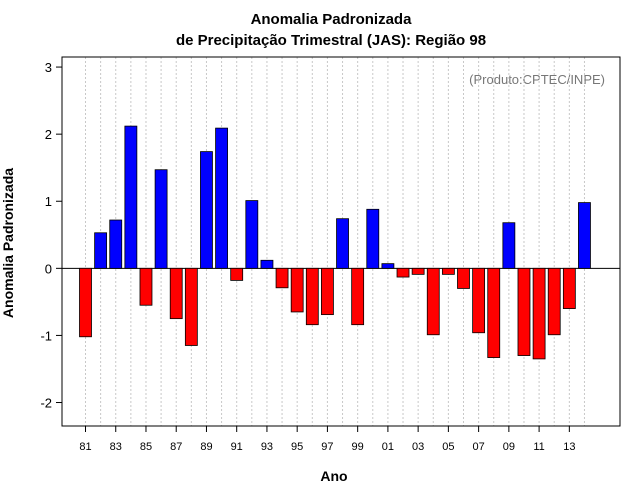 The image size is (640, 500). I want to click on x-tick-label: 89, so click(206, 447).